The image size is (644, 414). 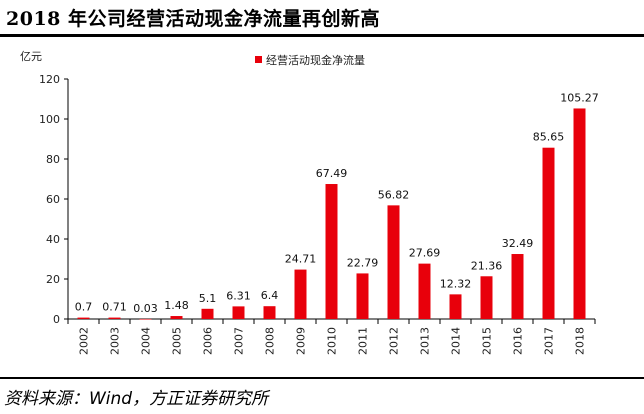 What do you see at coordinates (114, 307) in the screenshot?
I see `data-label: 0.71` at bounding box center [114, 307].